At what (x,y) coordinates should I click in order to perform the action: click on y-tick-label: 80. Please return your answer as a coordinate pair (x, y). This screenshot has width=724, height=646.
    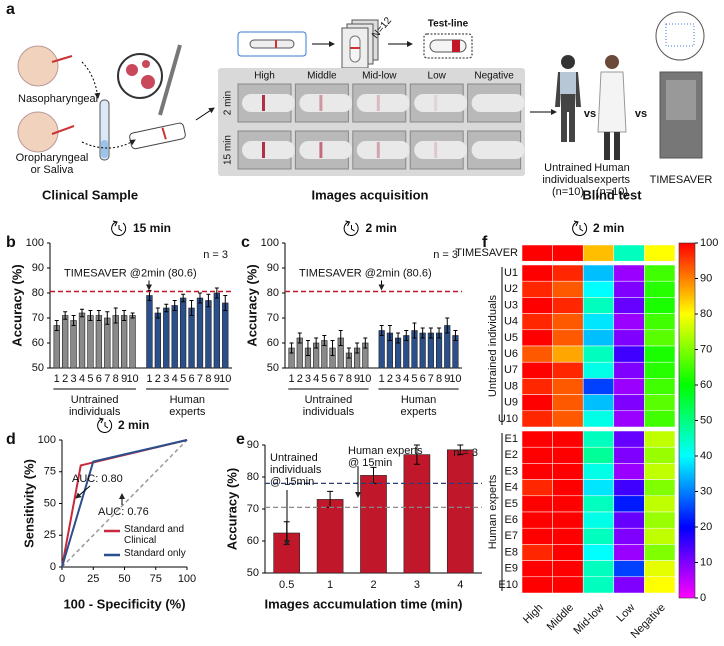
    Looking at the image, I should click on (273, 293).